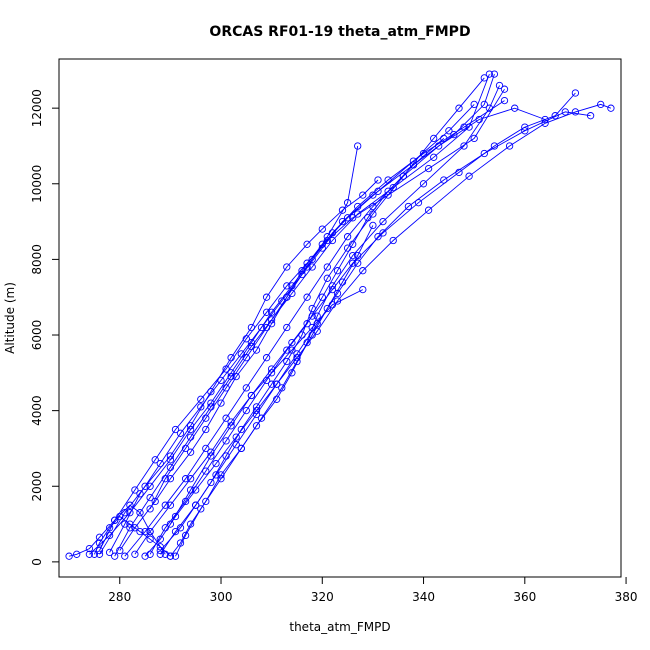 The height and width of the screenshot is (650, 650). What do you see at coordinates (10, 318) in the screenshot?
I see `y-axis-label: Altitude (m)` at bounding box center [10, 318].